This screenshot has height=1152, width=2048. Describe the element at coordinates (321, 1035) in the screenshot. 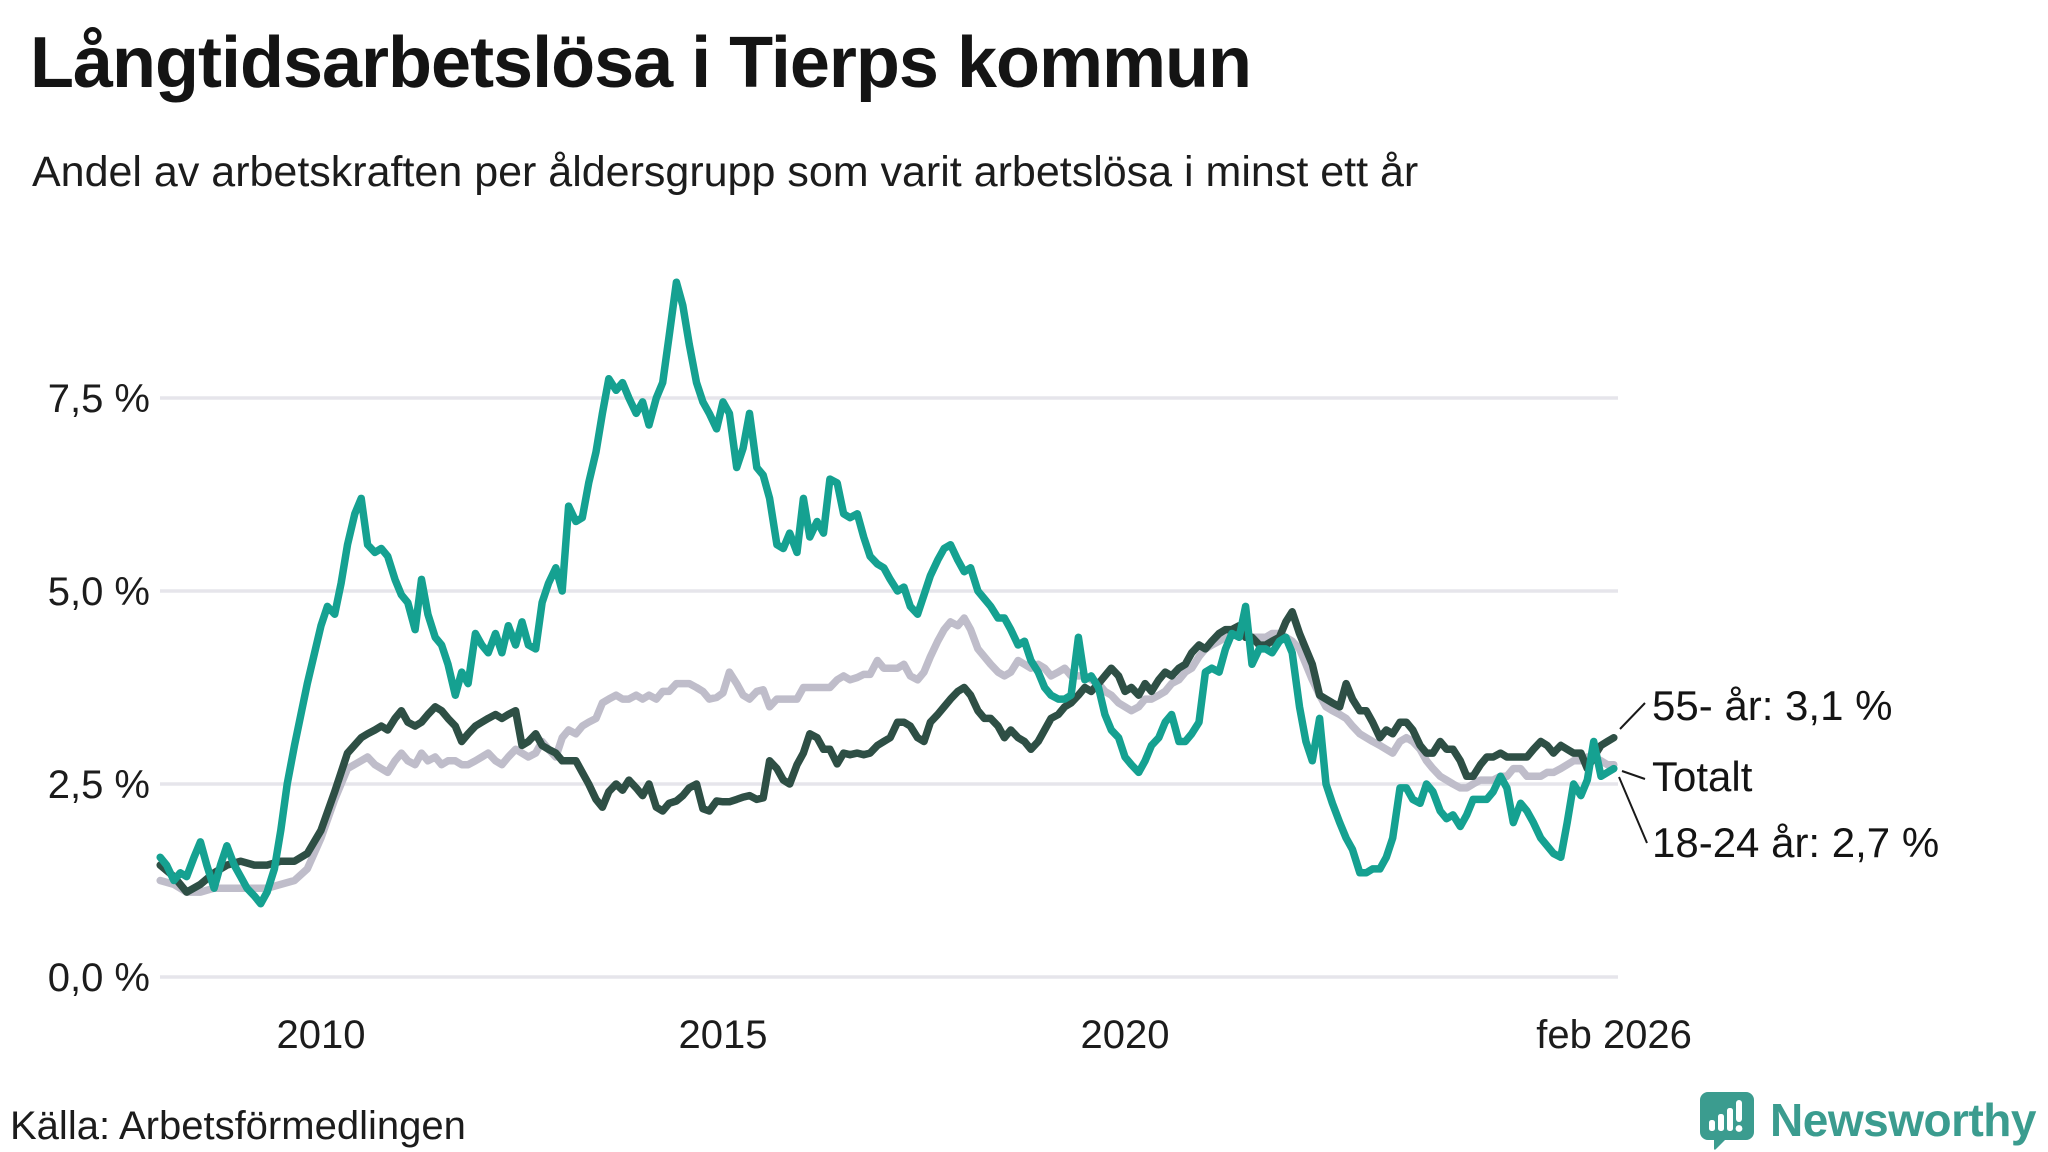

I see `x-tick-label: 2010` at that location.